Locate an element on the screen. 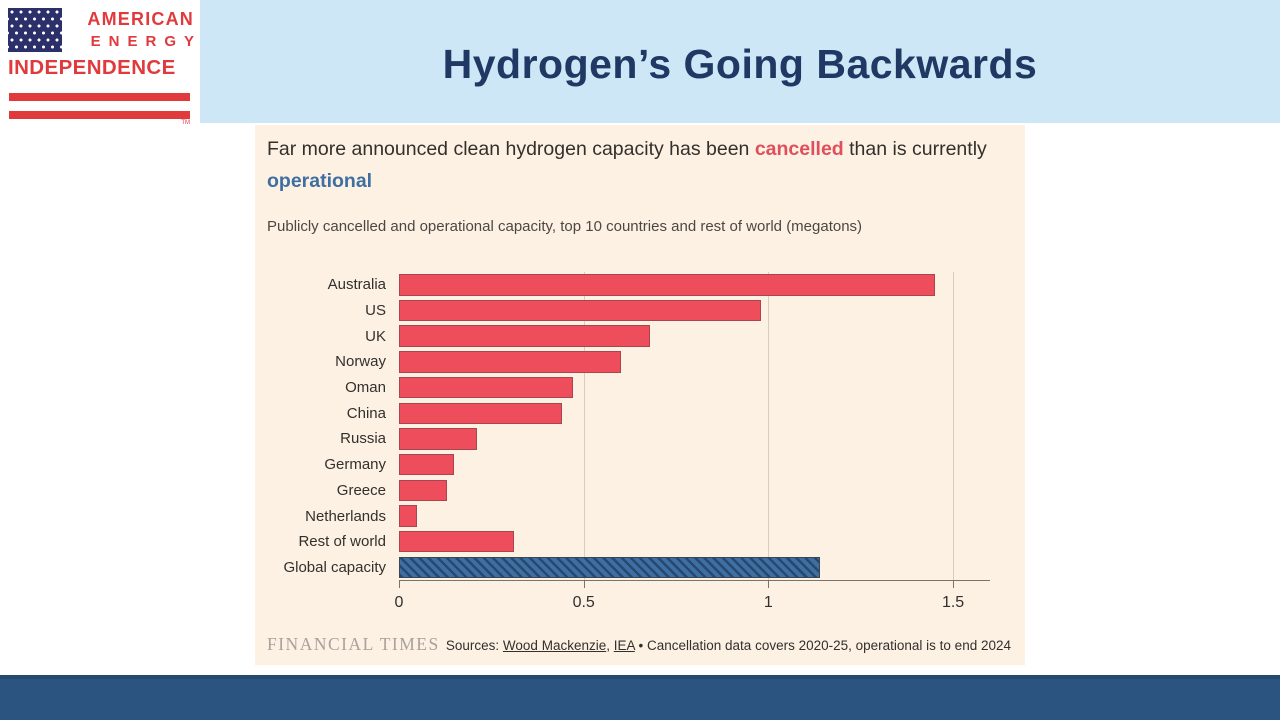 The image size is (1280, 720). source-link-iea: IEA is located at coordinates (624, 645).